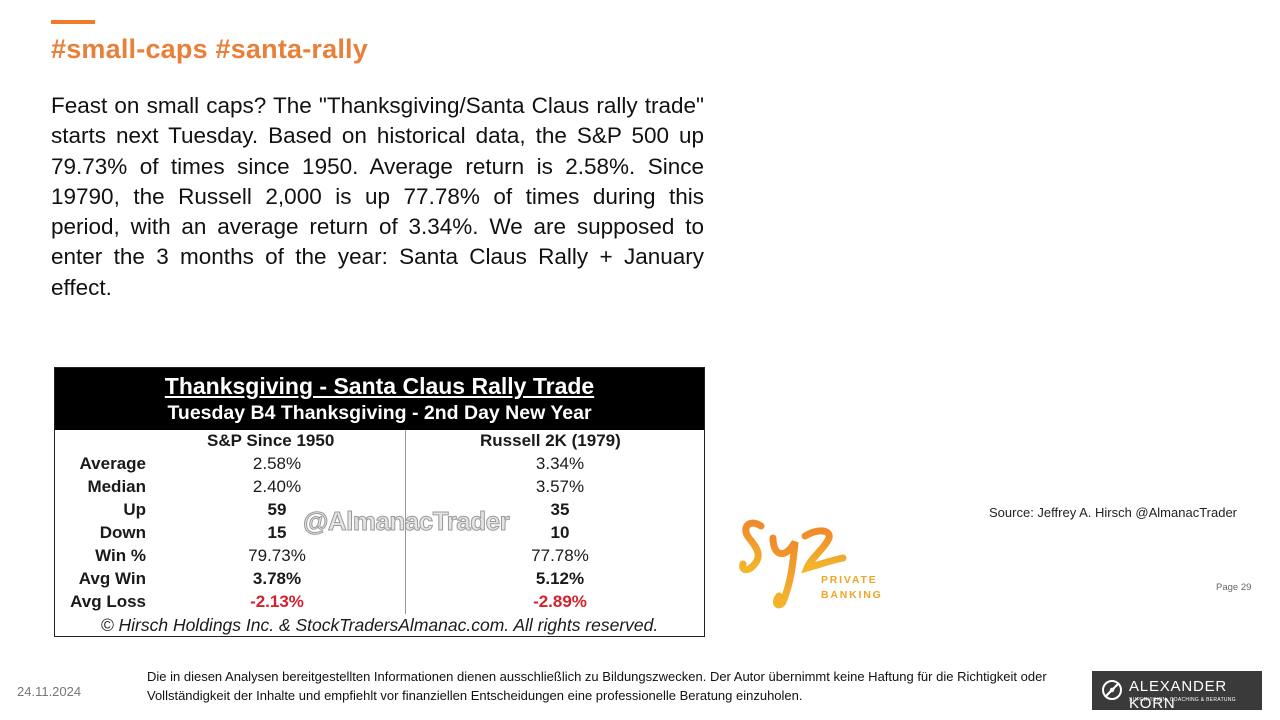 This screenshot has width=1280, height=720. What do you see at coordinates (1113, 512) in the screenshot?
I see `source-caption: Source: Jeffrey A. Hirsch @AlmanacTrader` at bounding box center [1113, 512].